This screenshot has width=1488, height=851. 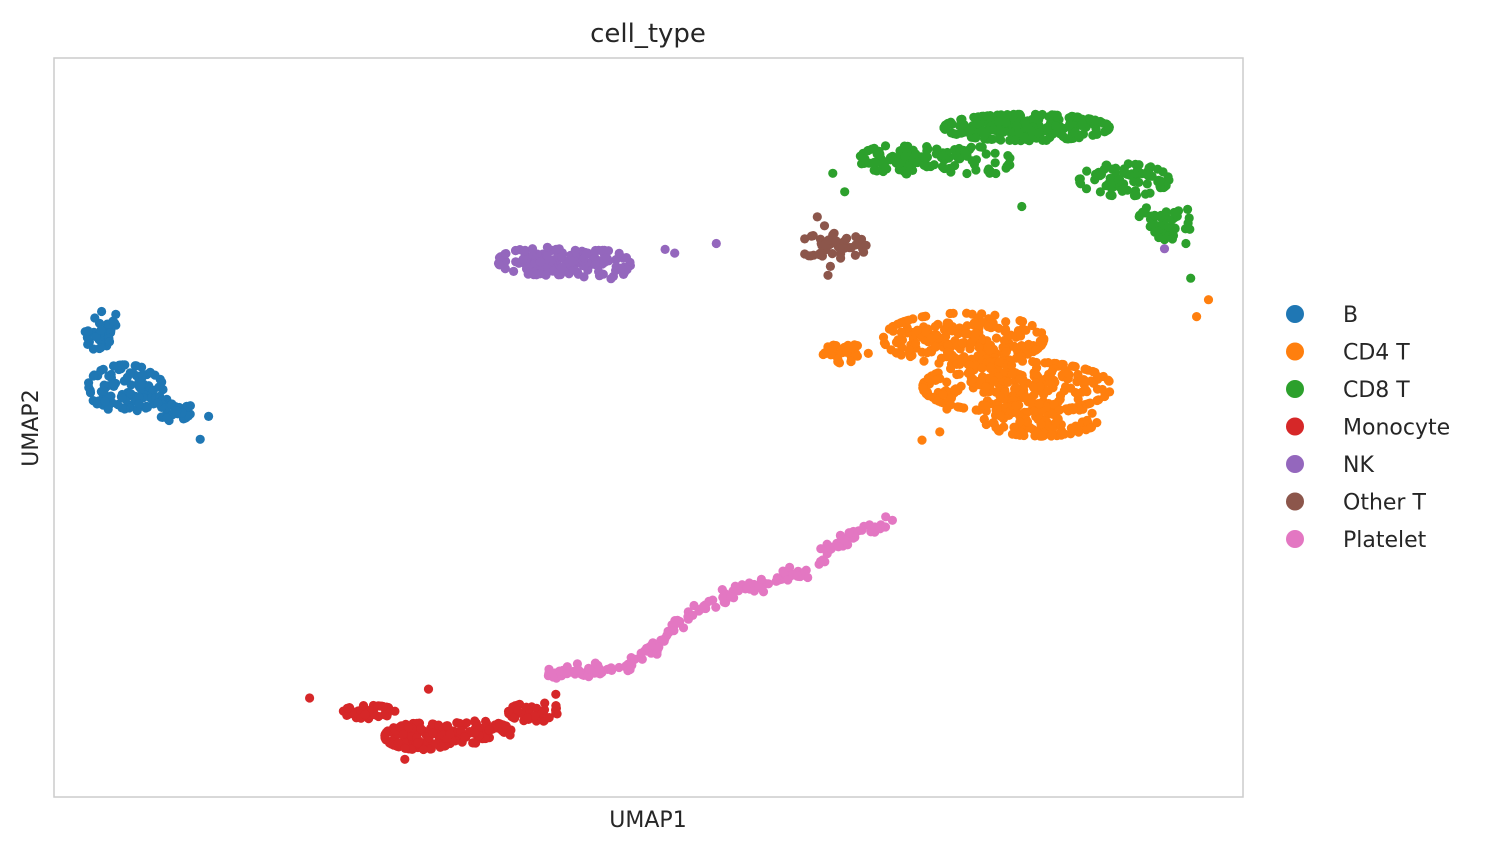 What do you see at coordinates (647, 820) in the screenshot?
I see `x-axis-label: UMAP1` at bounding box center [647, 820].